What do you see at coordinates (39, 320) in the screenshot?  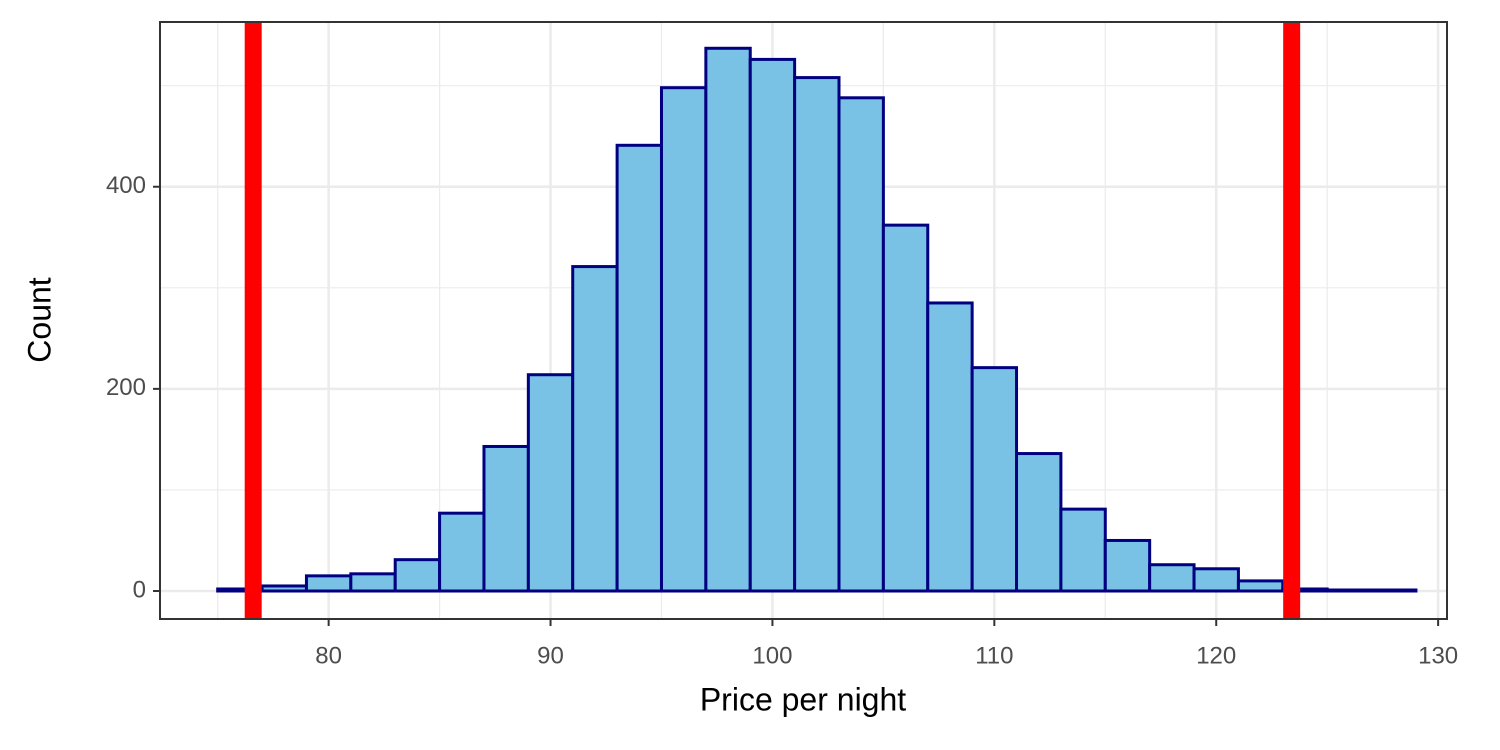 I see `y-axis-title: Count` at bounding box center [39, 320].